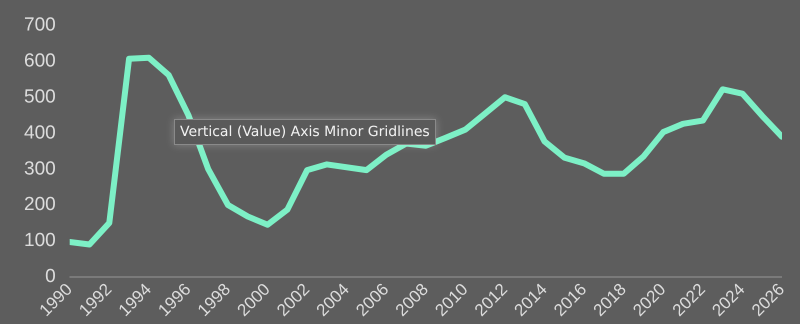  I want to click on y-tick-label: 500, so click(40, 97).